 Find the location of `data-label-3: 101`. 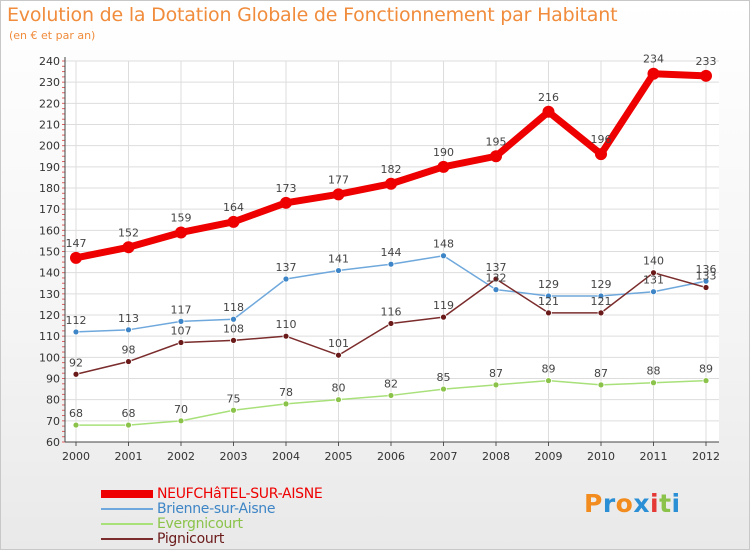

data-label-3: 101 is located at coordinates (338, 343).